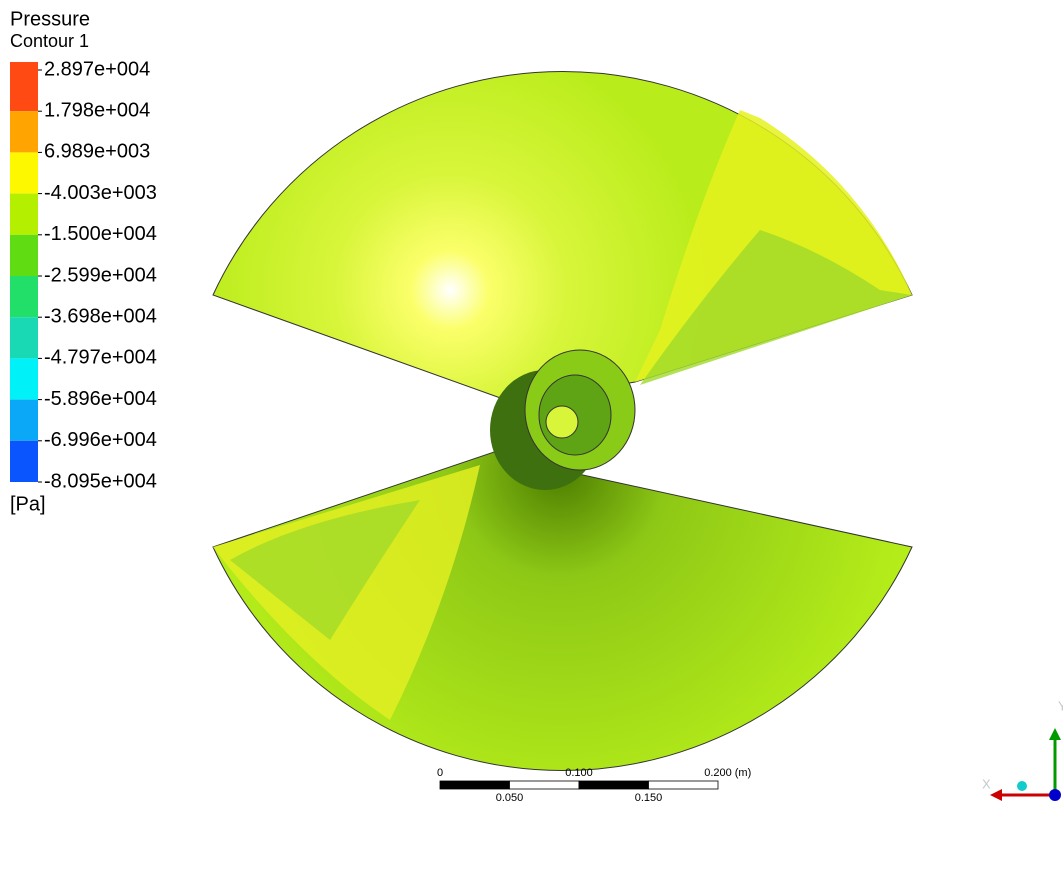 The image size is (1063, 895). What do you see at coordinates (440, 773) in the screenshot?
I see `scale-label: 0` at bounding box center [440, 773].